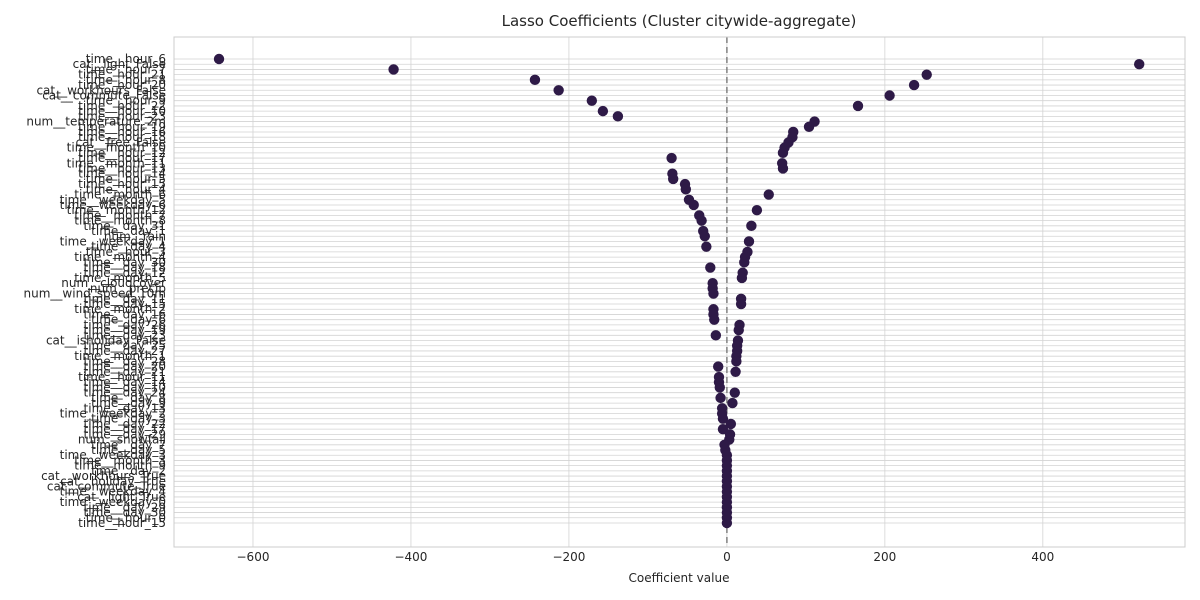 This screenshot has height=600, width=1200. What do you see at coordinates (125, 335) in the screenshot?
I see `y-tick-label: time__day_23` at bounding box center [125, 335].